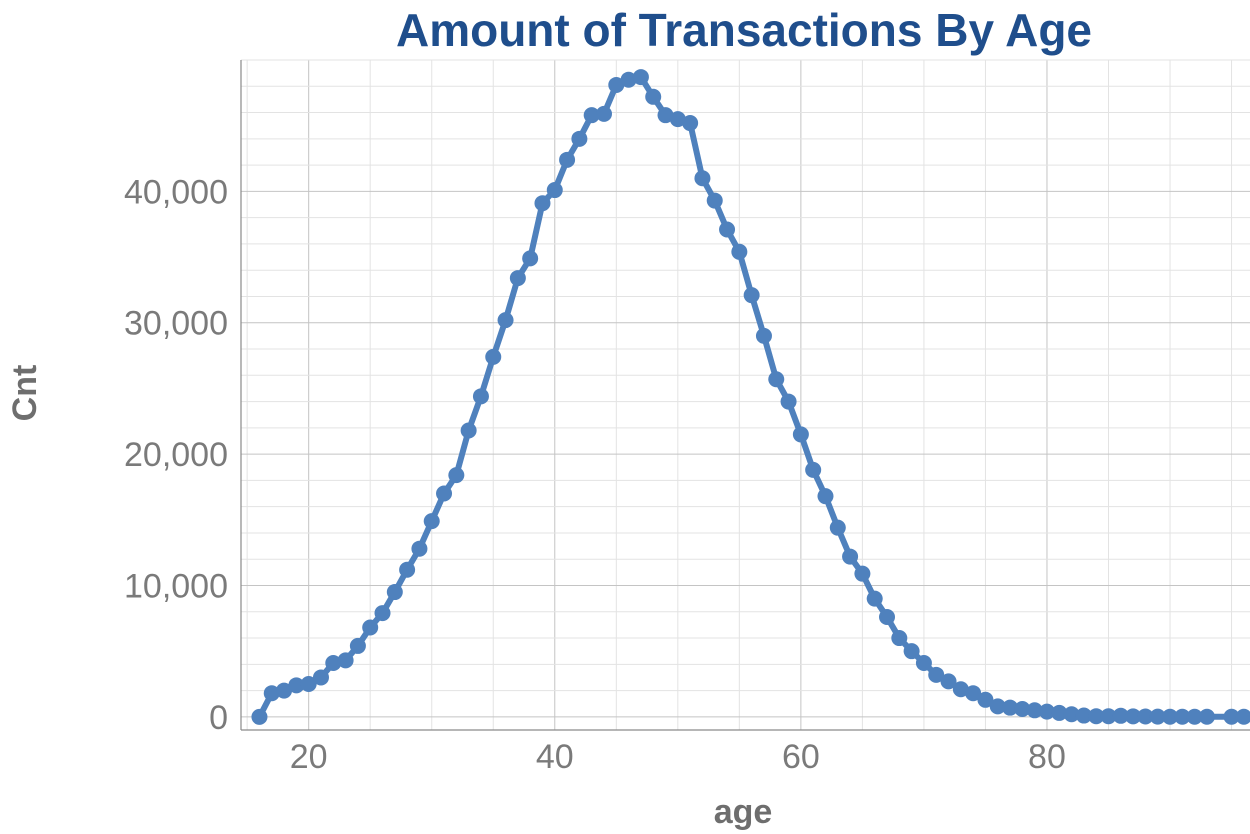  What do you see at coordinates (176, 324) in the screenshot?
I see `y-tick-label: 30,000` at bounding box center [176, 324].